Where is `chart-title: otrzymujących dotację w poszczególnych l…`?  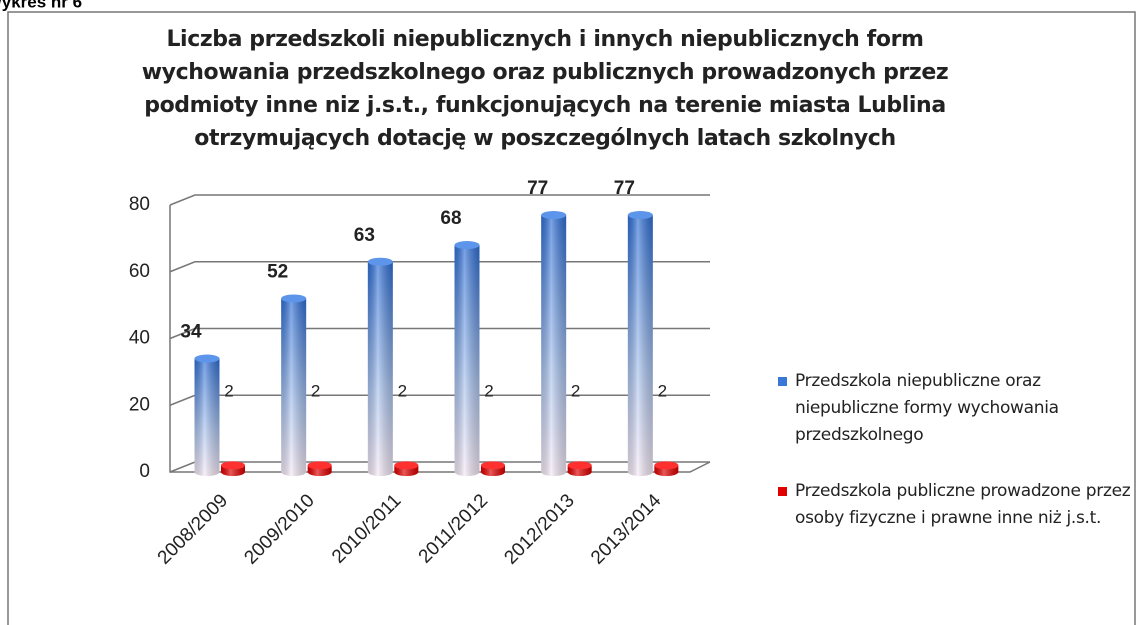
chart-title: otrzymujących dotację w poszczególnych l… is located at coordinates (544, 138).